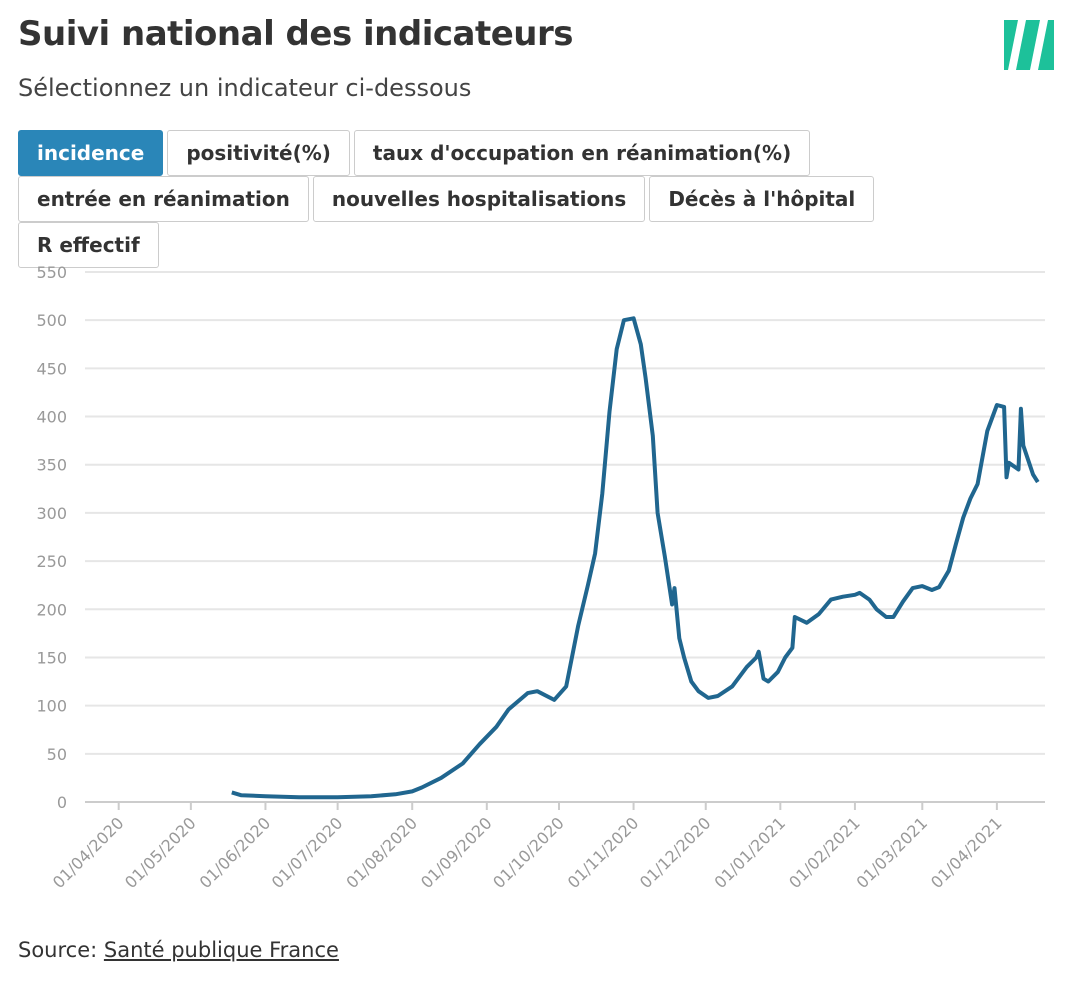  What do you see at coordinates (51, 272) in the screenshot?
I see `y-tick-label: 550` at bounding box center [51, 272].